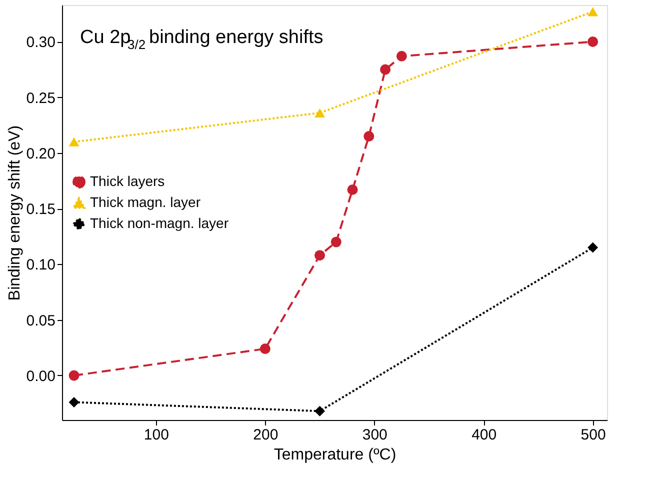 This screenshot has height=480, width=660. What do you see at coordinates (41, 321) in the screenshot?
I see `y-tick-label: 0.05` at bounding box center [41, 321].